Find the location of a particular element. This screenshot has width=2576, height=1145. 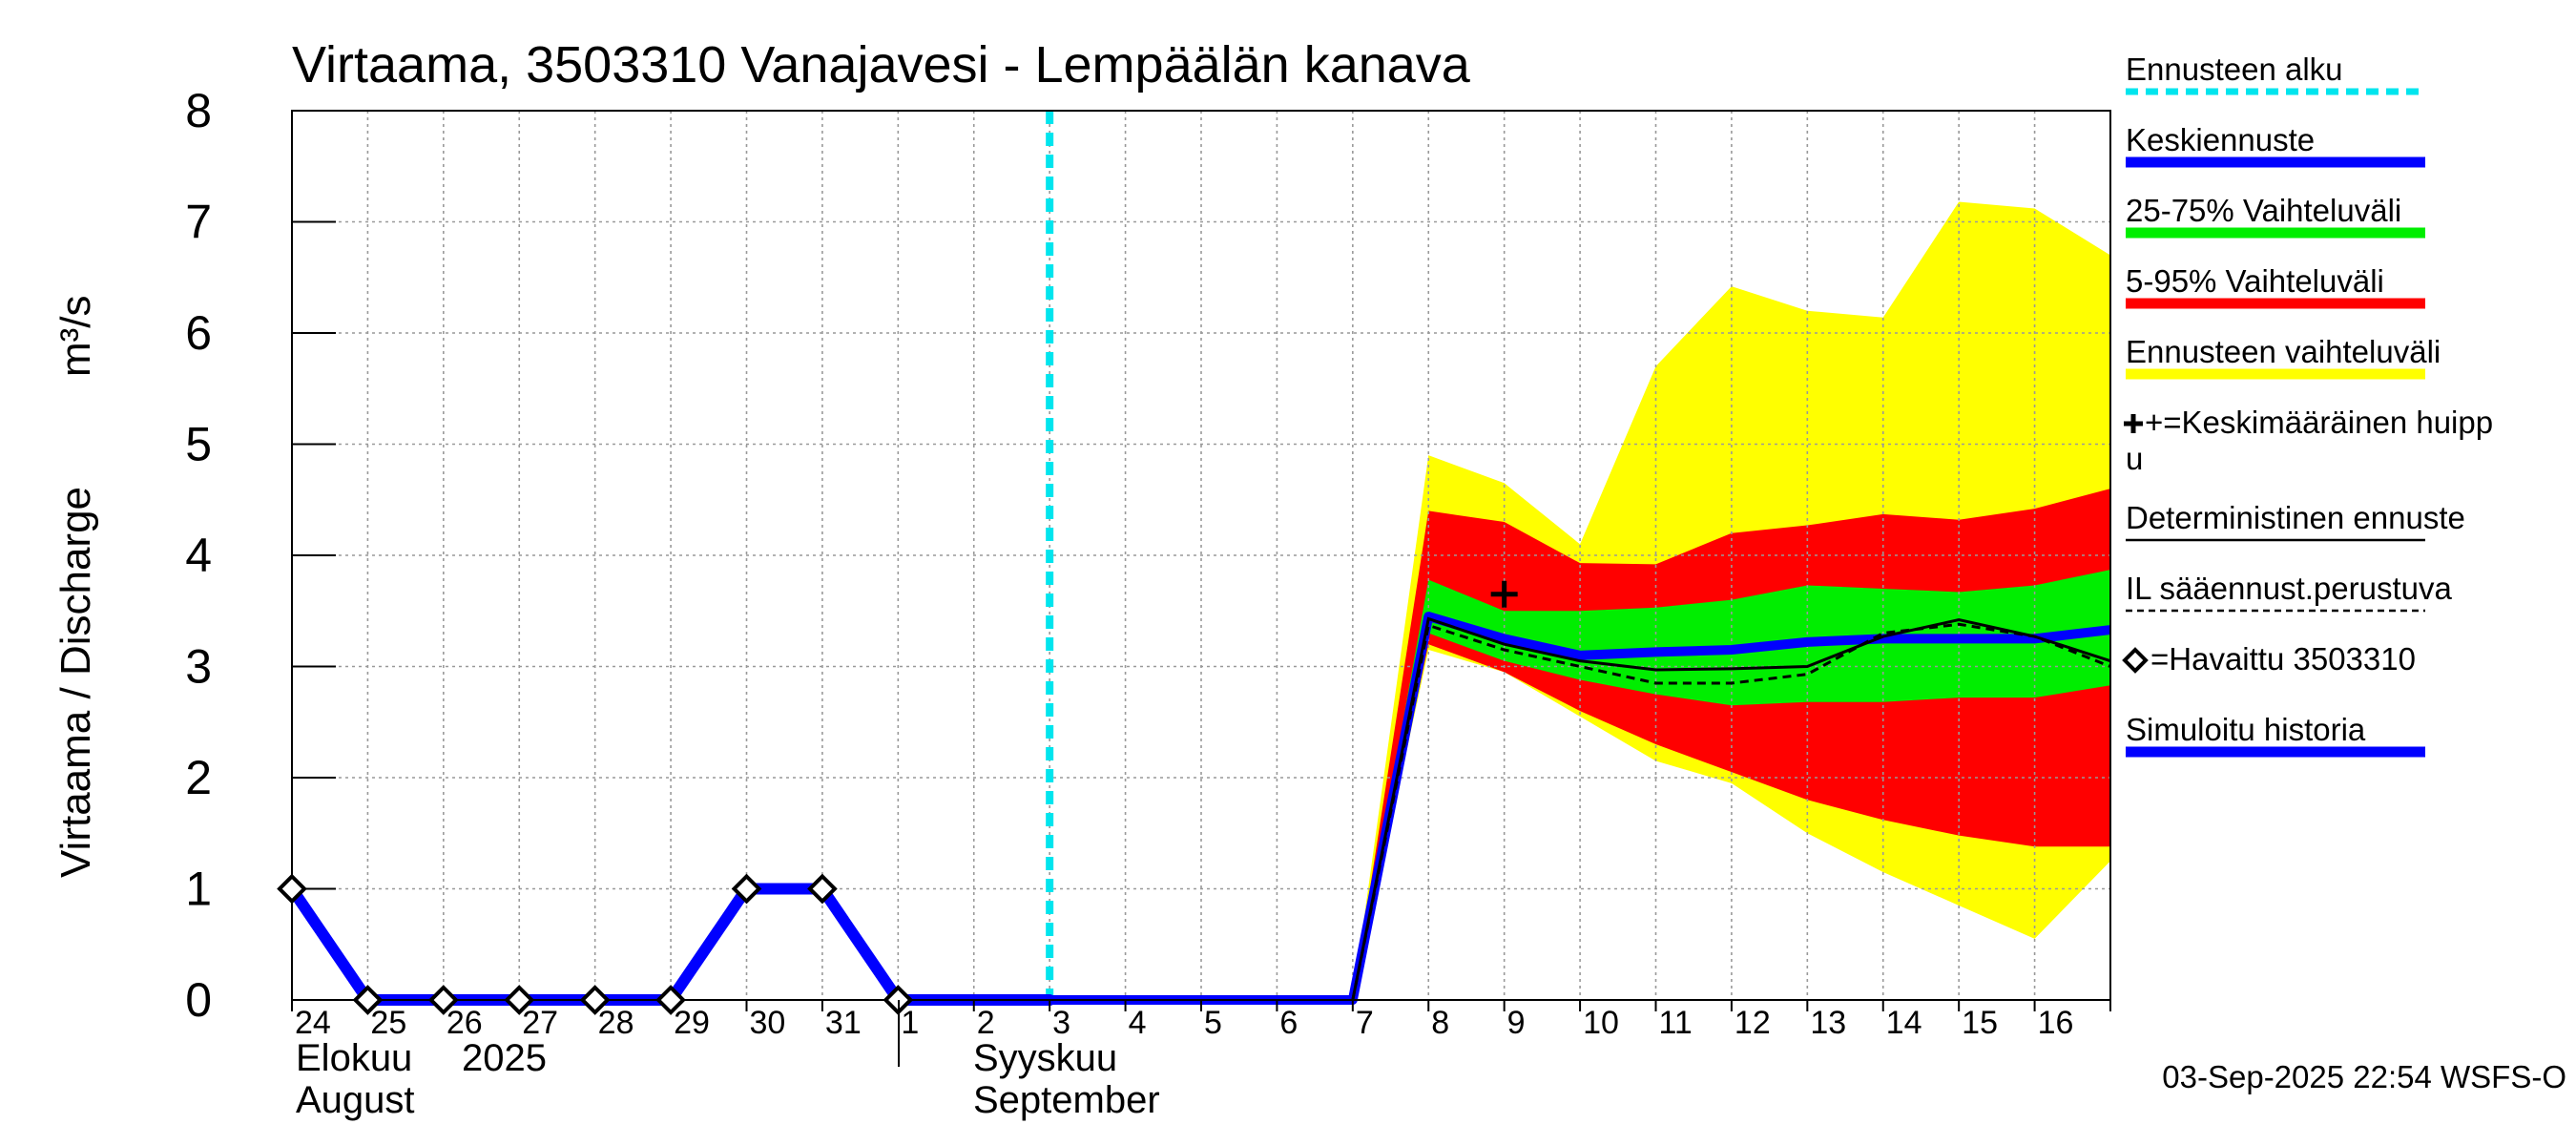

x-tick-label: 15 is located at coordinates (1980, 1023).